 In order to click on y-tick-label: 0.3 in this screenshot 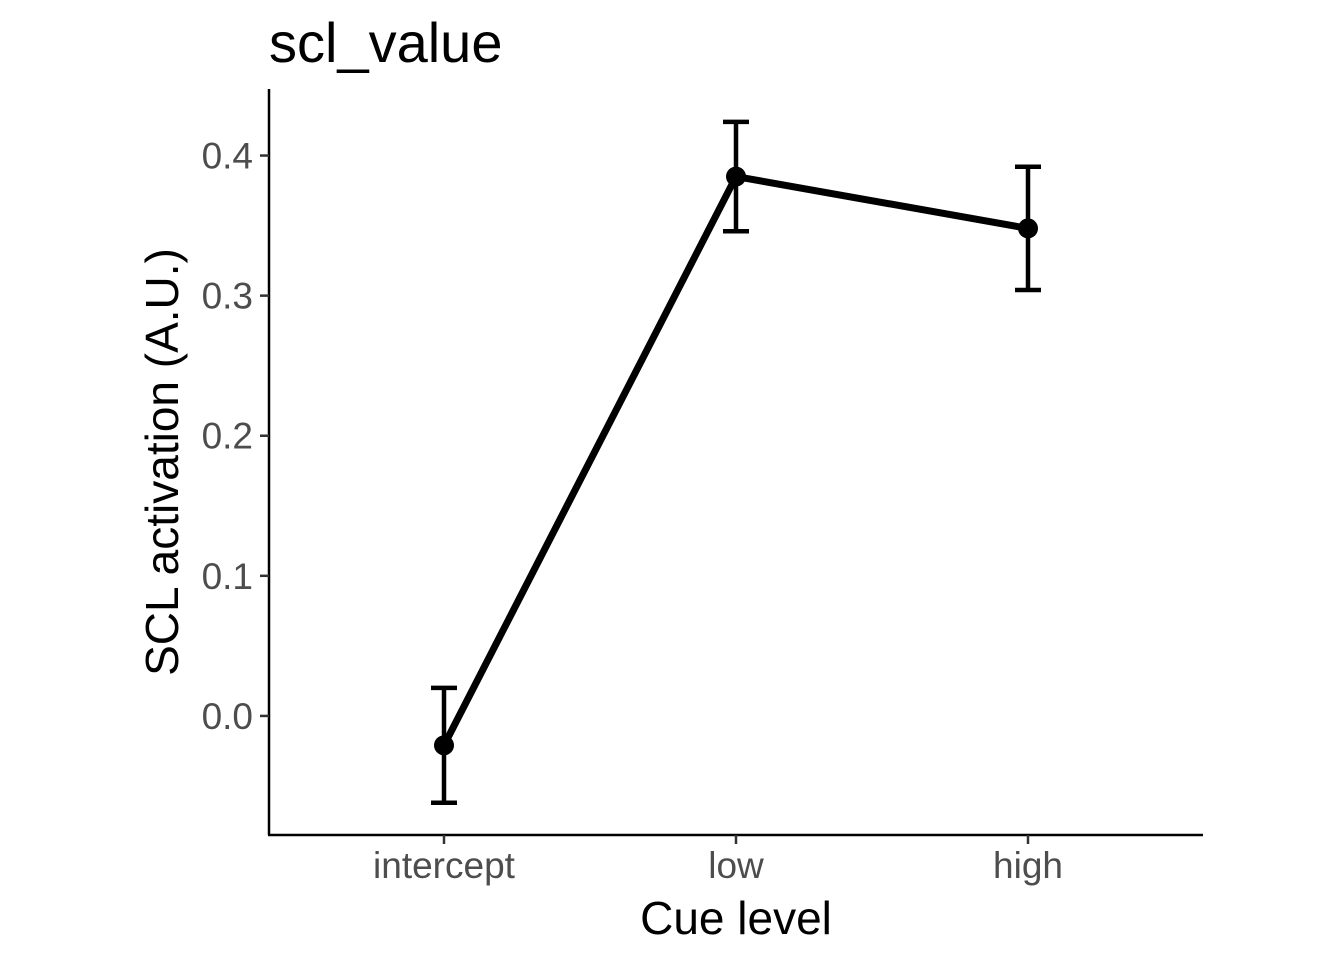, I will do `click(227, 296)`.